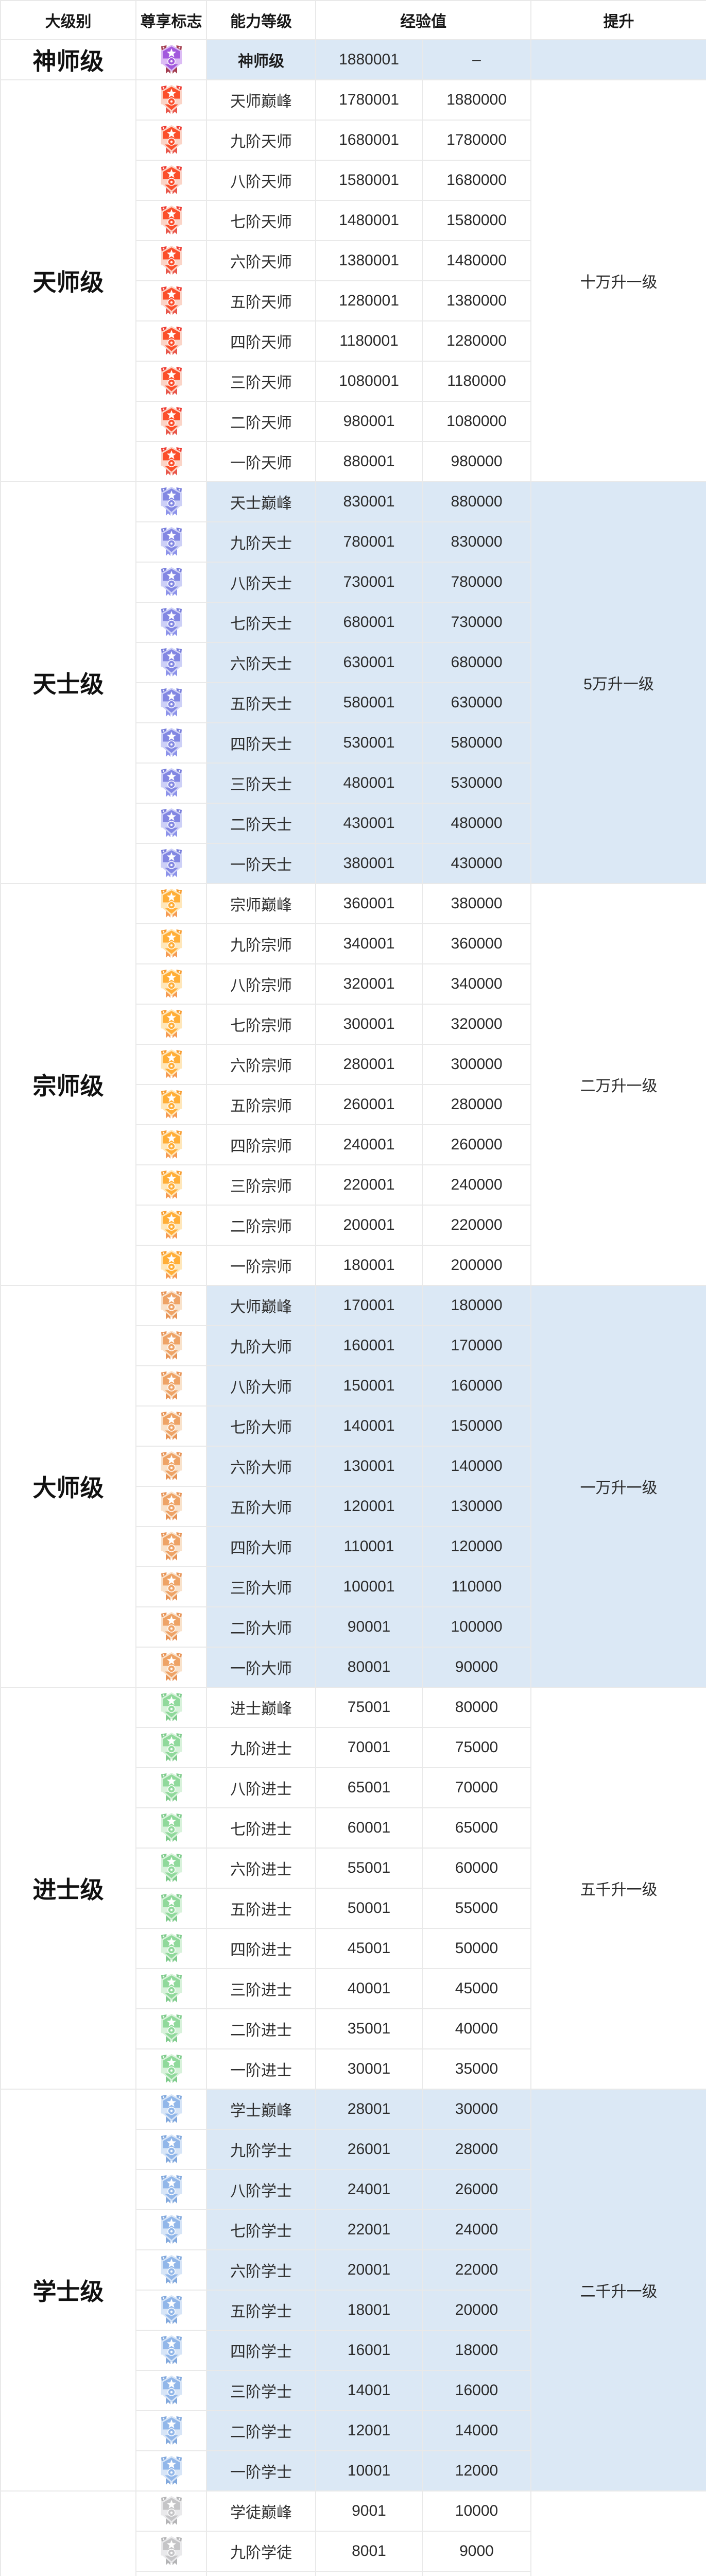 This screenshot has height=2576, width=706. What do you see at coordinates (353, 2350) in the screenshot?
I see `table-row: 四阶学士 16001 18000` at bounding box center [353, 2350].